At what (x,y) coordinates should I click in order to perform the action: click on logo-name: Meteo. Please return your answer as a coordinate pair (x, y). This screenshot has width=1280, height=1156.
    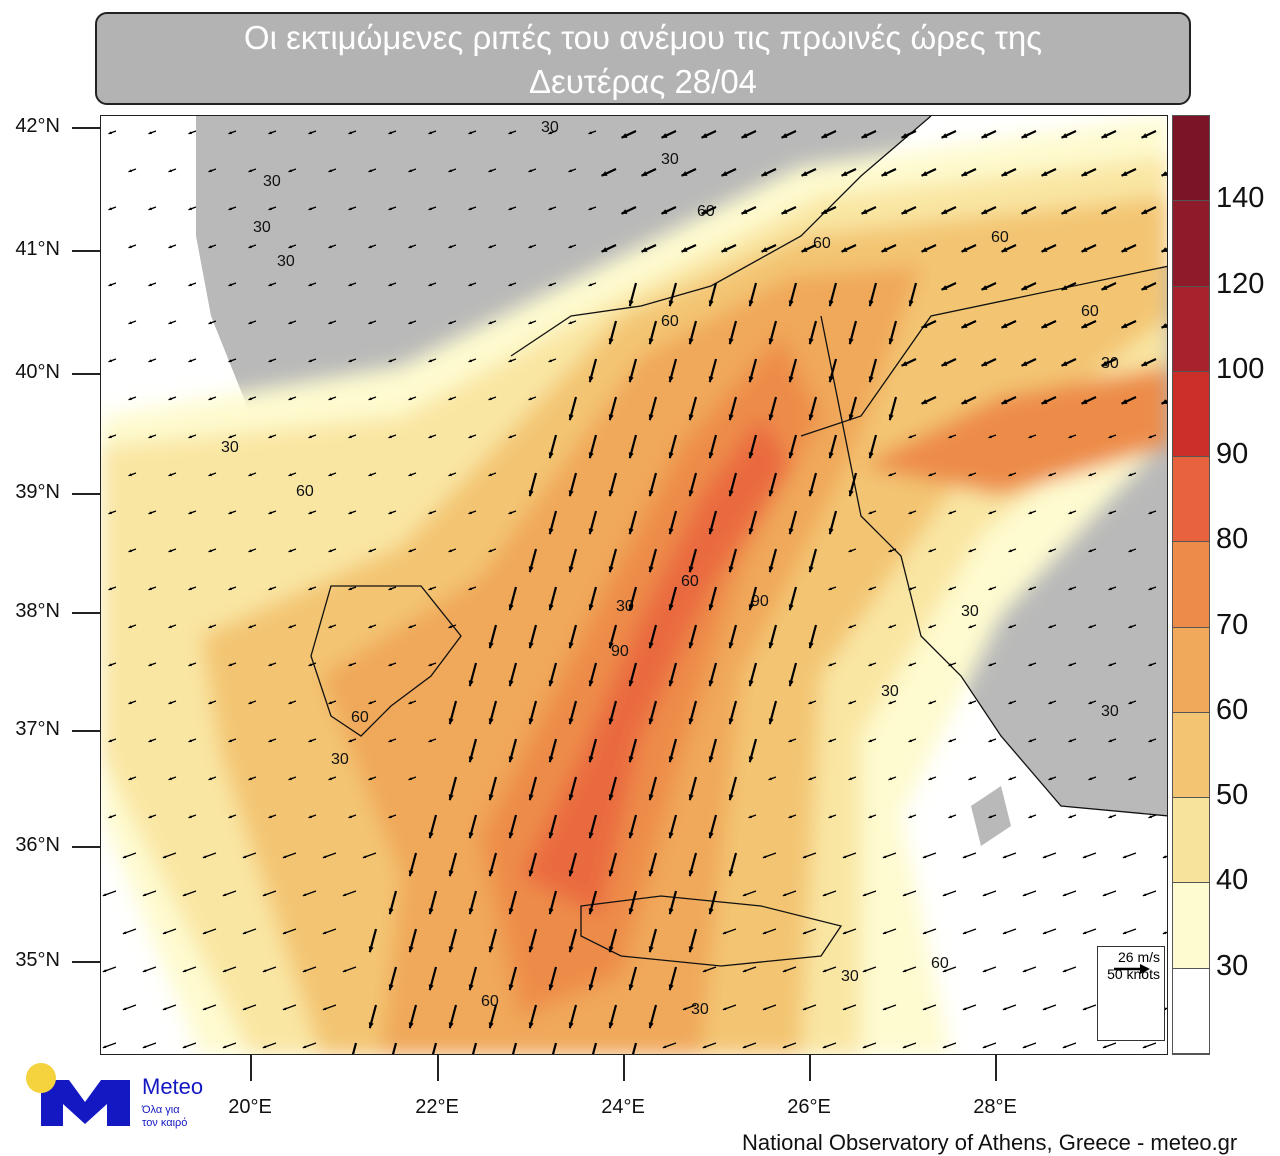
    Looking at the image, I should click on (173, 1086).